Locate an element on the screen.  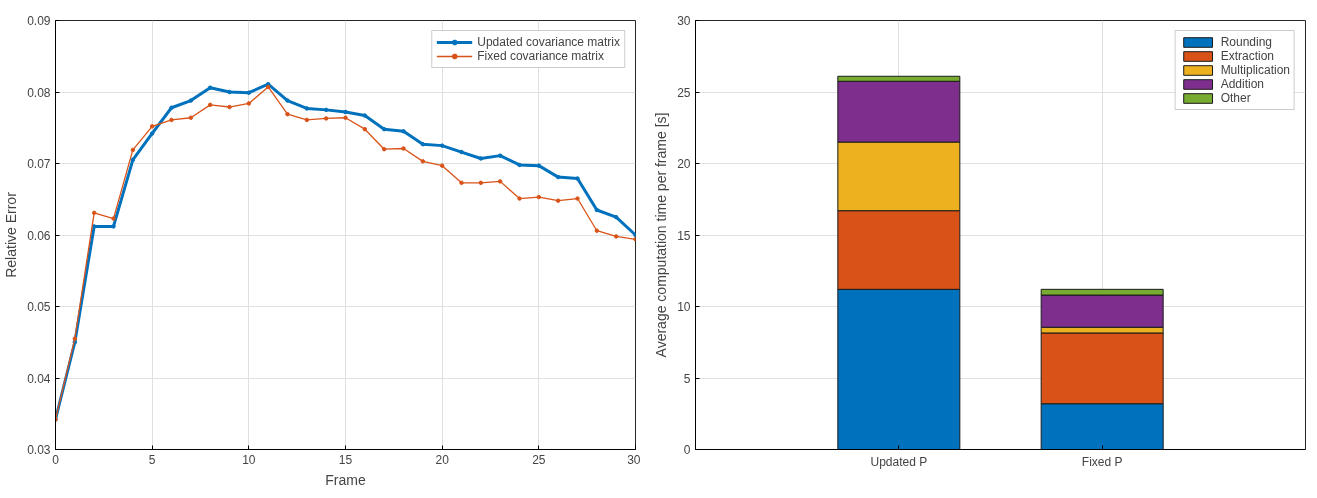
x-tick-label: Fixed P is located at coordinates (1102, 461).